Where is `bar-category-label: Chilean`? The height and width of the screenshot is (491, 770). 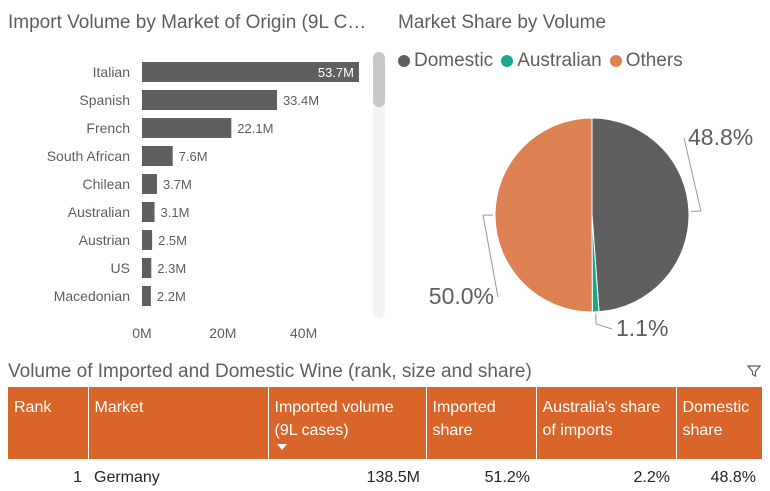 bar-category-label: Chilean is located at coordinates (106, 184).